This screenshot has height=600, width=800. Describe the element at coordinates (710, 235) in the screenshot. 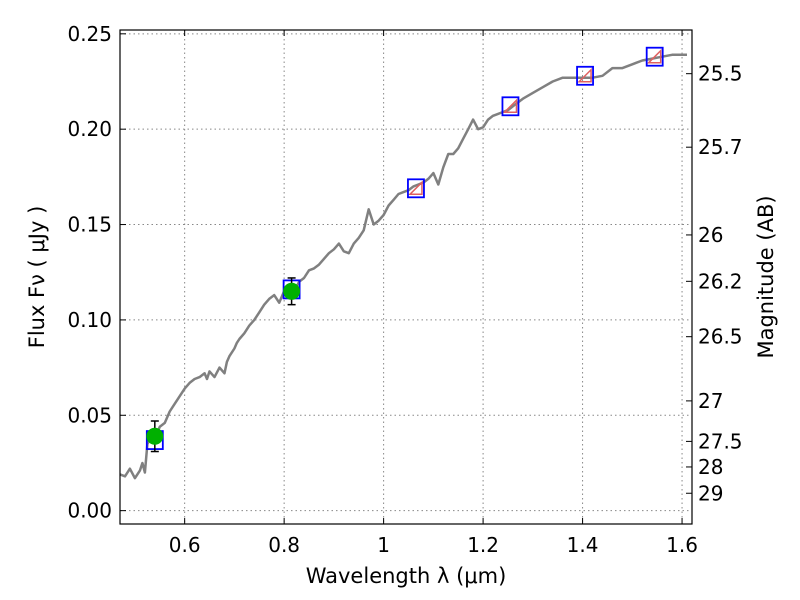

I see `magnitude-tick-label: 26` at that location.